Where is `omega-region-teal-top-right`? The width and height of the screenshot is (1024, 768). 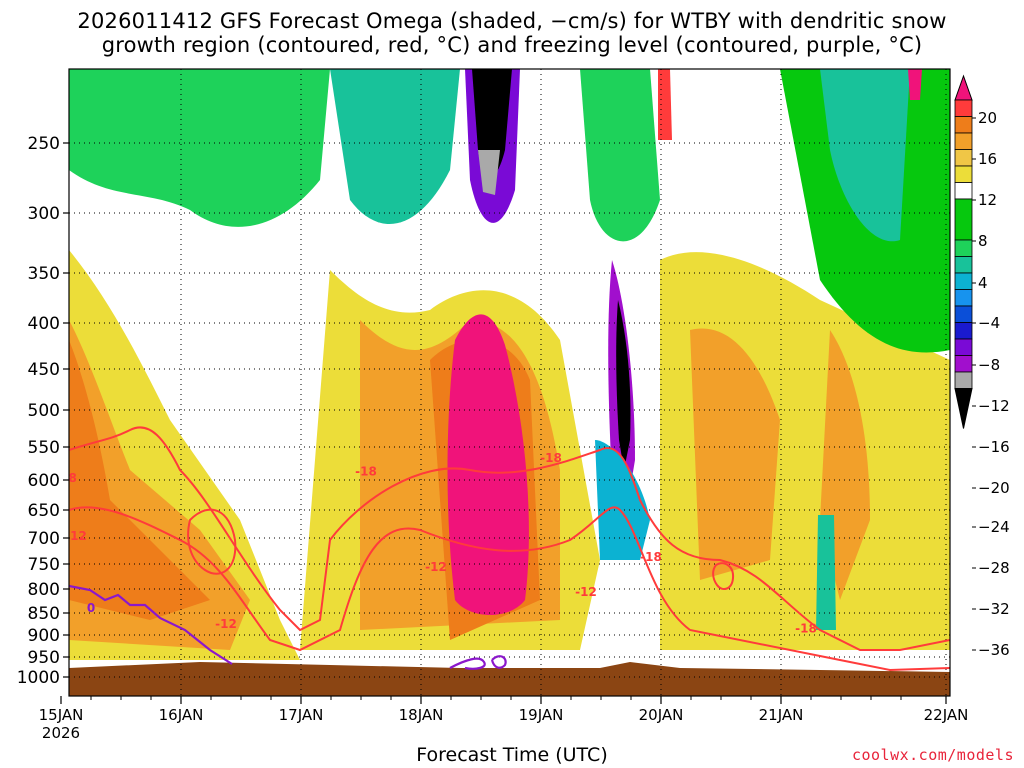 omega-region-teal-top-right is located at coordinates (865, 155).